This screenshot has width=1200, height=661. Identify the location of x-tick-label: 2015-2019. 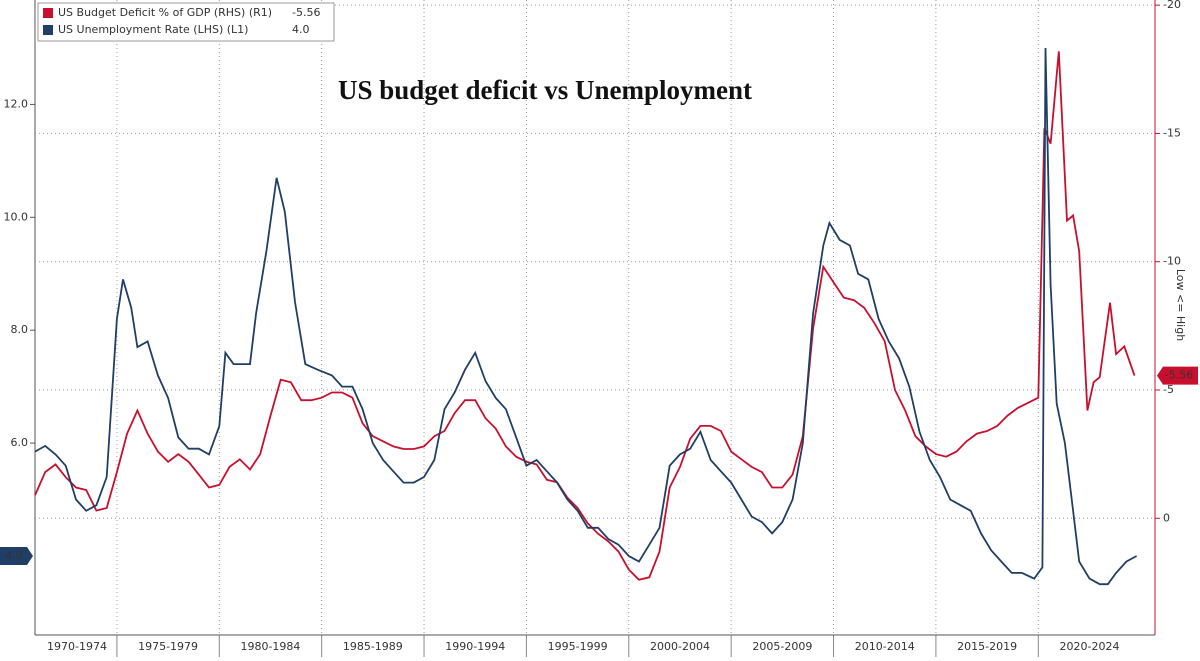
(987, 646).